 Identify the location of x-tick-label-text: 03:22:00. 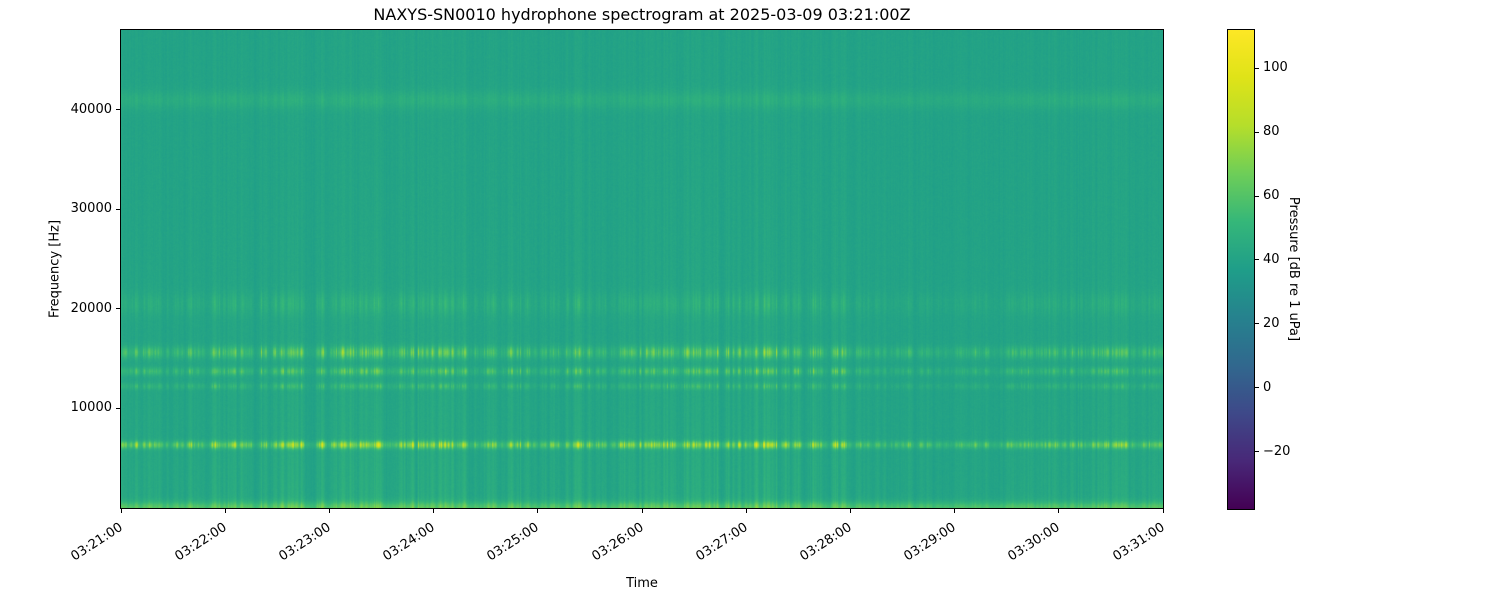
(201, 542).